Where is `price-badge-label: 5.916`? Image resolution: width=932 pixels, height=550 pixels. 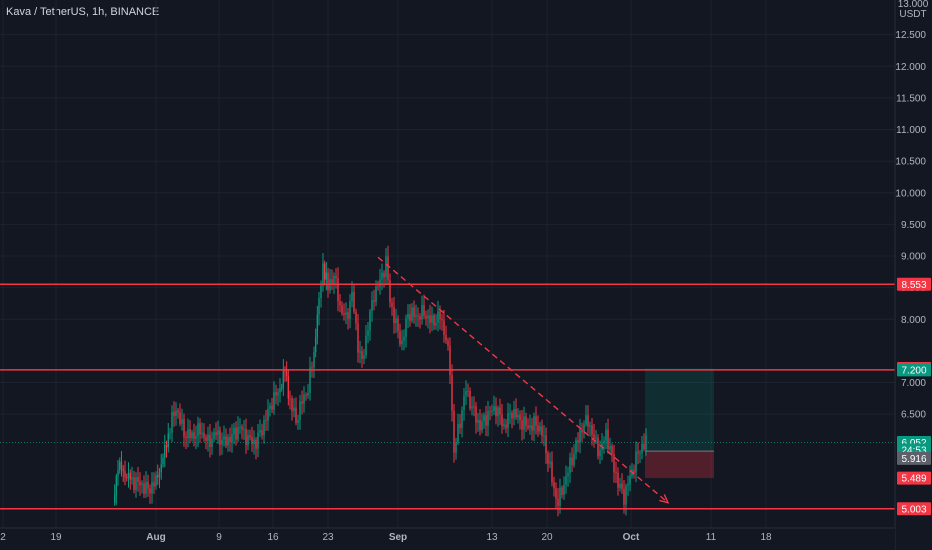
price-badge-label: 5.916 is located at coordinates (913, 459).